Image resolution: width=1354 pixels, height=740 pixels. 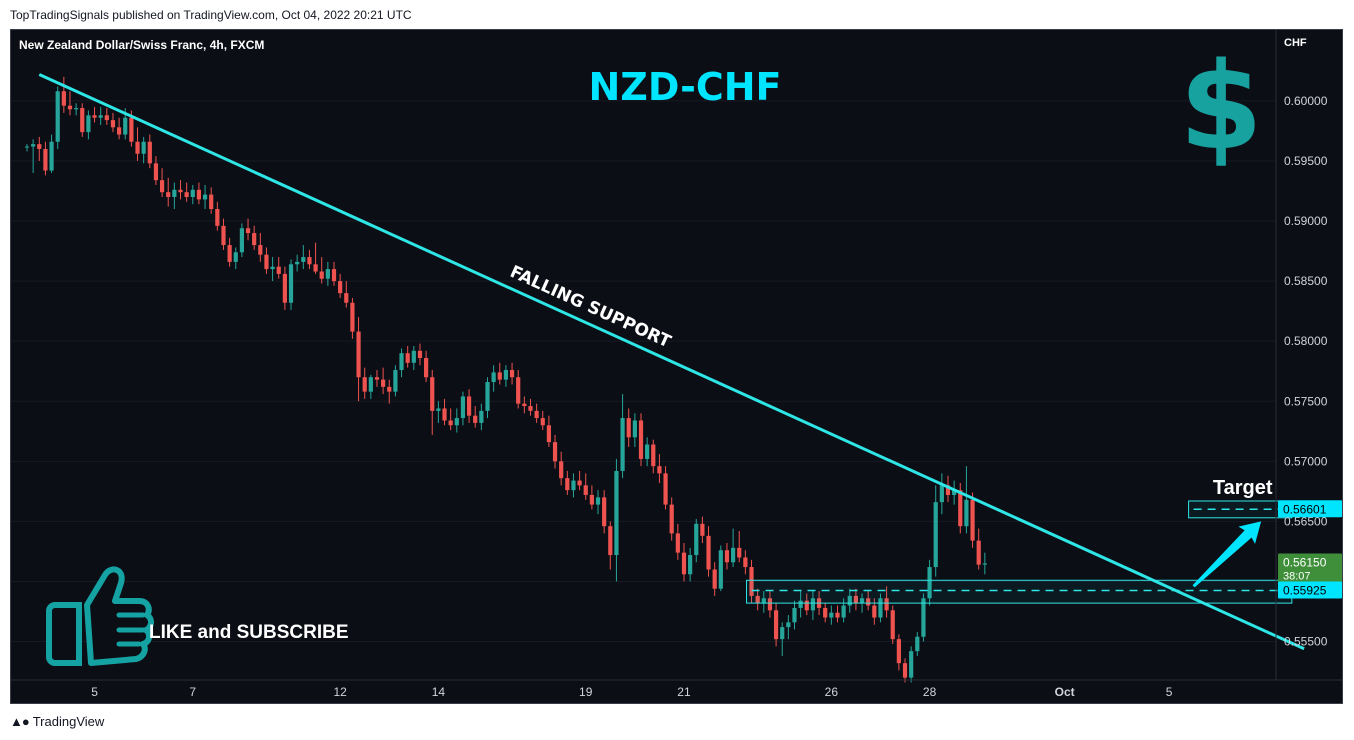 I want to click on thumbs-up-icon, so click(x=100, y=616).